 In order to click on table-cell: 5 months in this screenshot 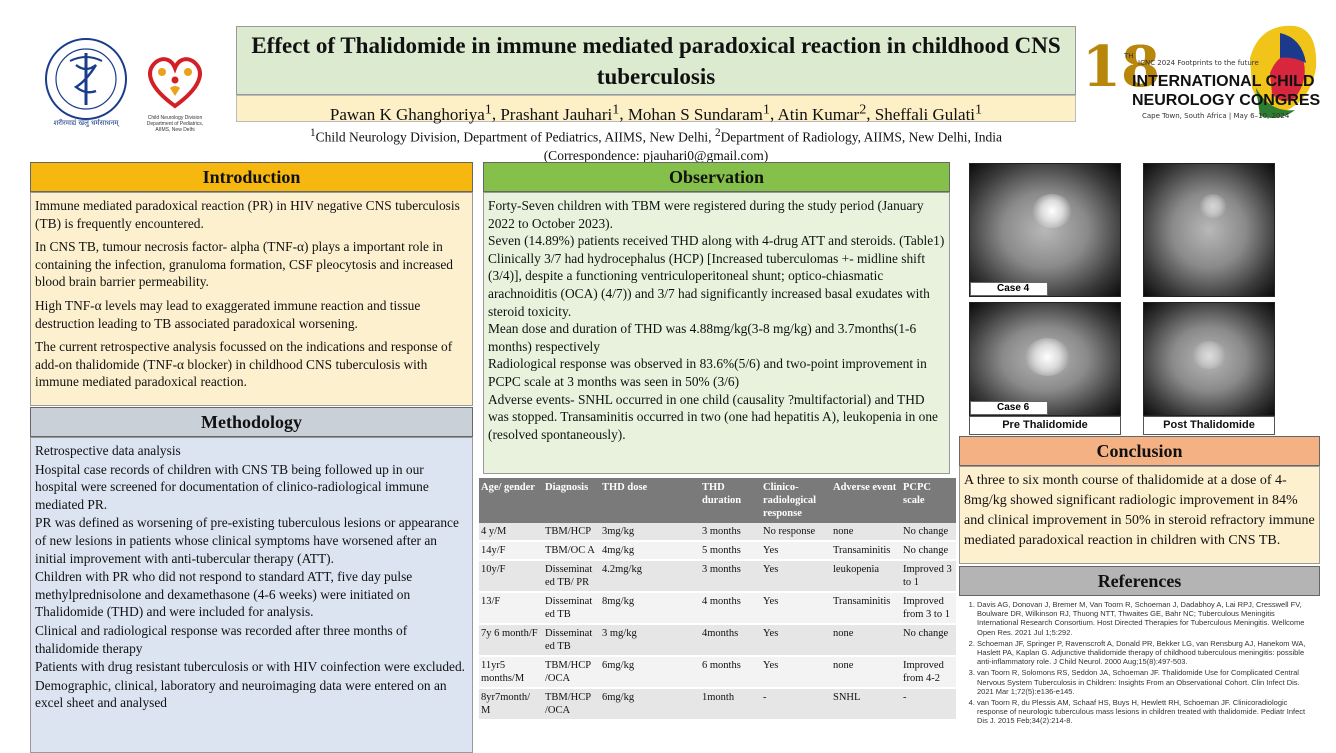, I will do `click(730, 551)`.